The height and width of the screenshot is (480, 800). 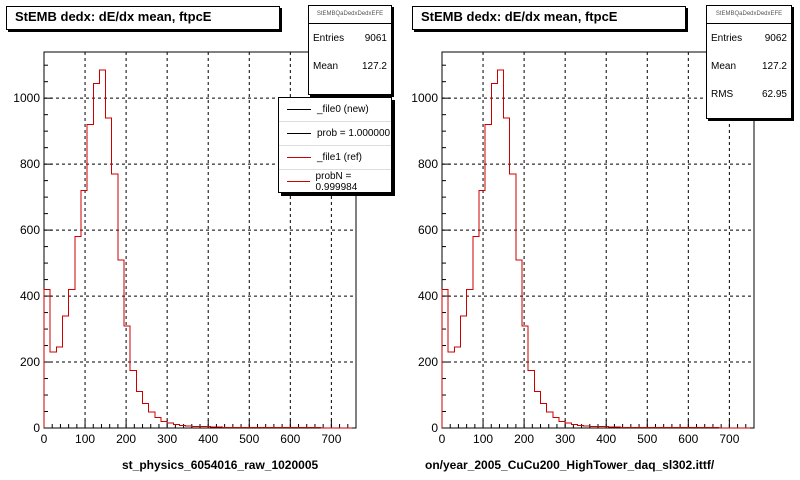 I want to click on left-x-tick-label: 100, so click(x=85, y=439).